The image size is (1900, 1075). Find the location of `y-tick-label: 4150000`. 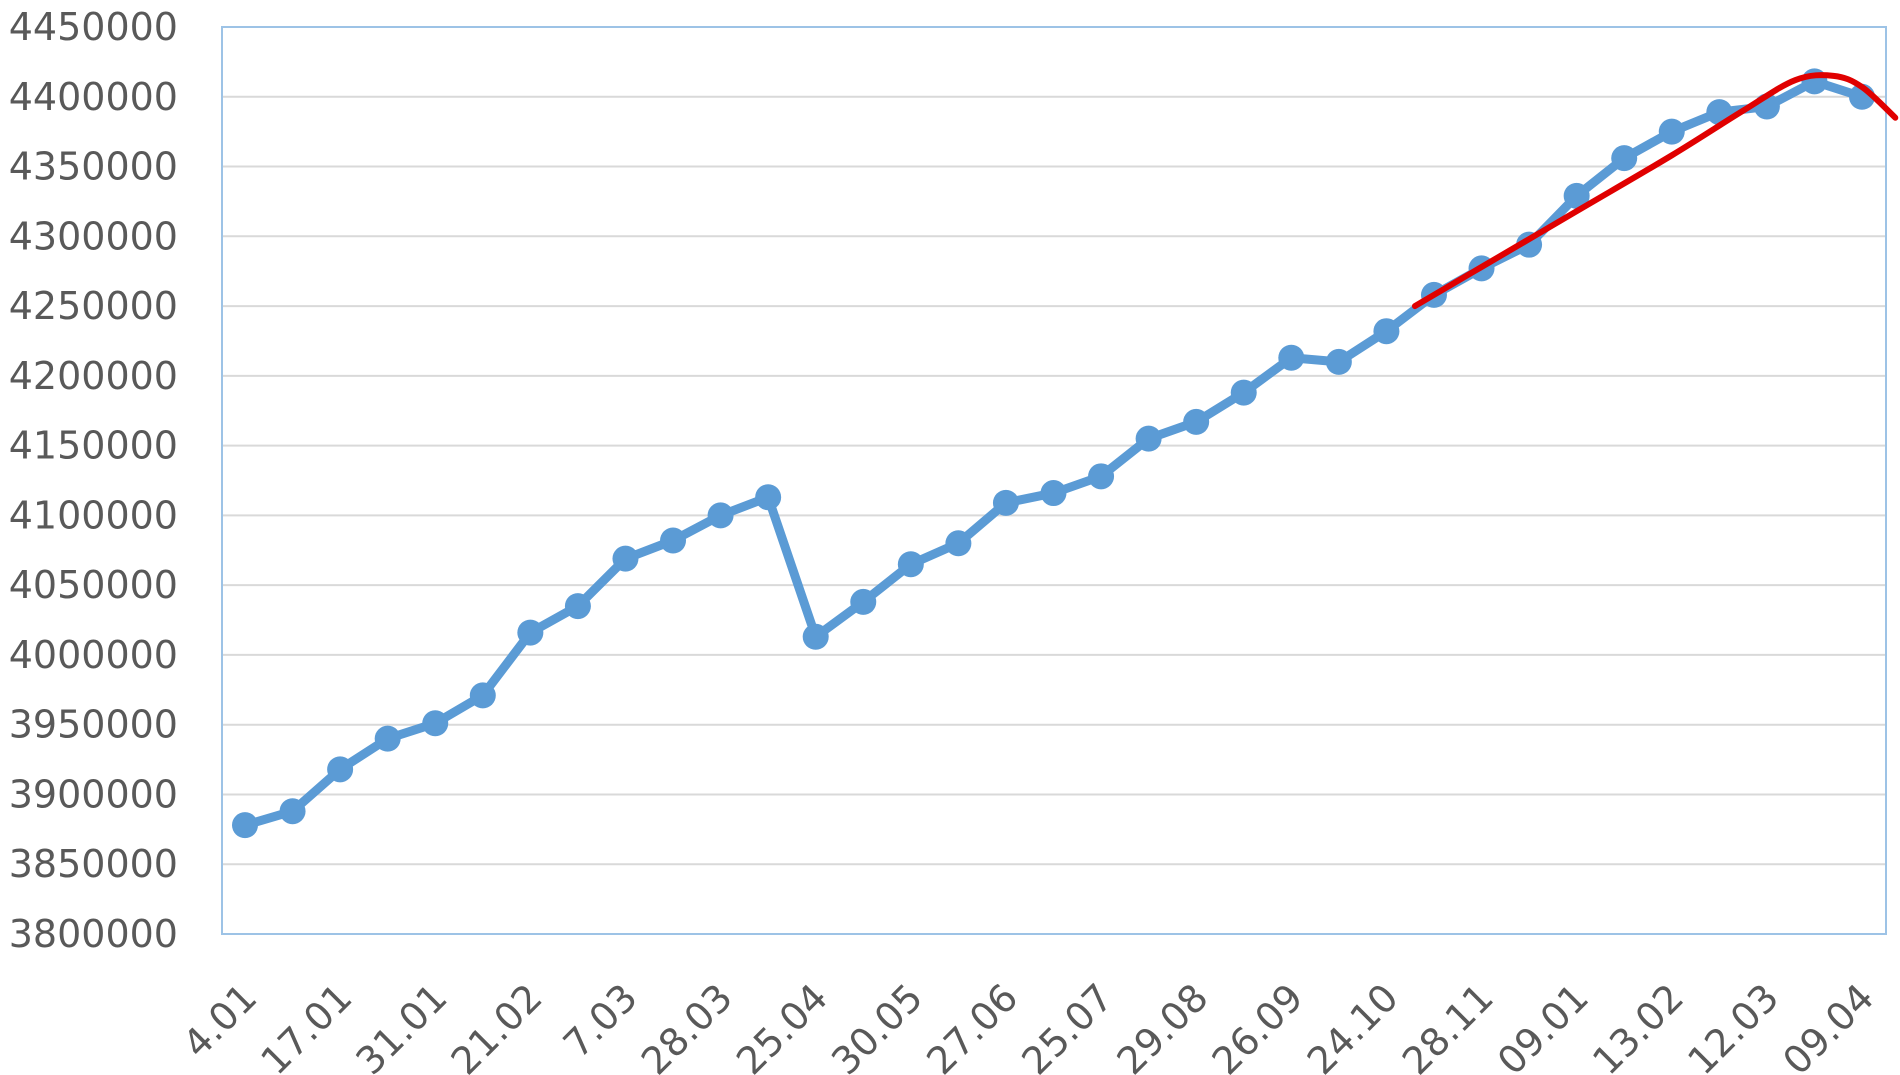

y-tick-label: 4150000 is located at coordinates (93, 446).